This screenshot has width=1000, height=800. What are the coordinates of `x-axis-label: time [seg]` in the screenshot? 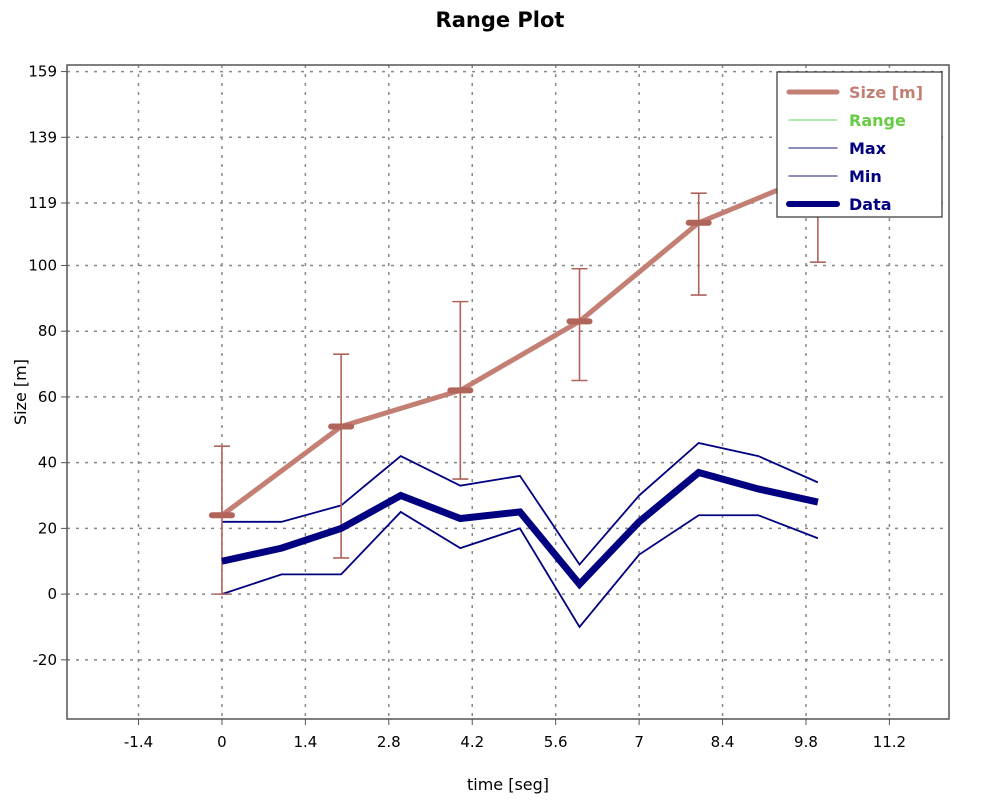 It's located at (508, 784).